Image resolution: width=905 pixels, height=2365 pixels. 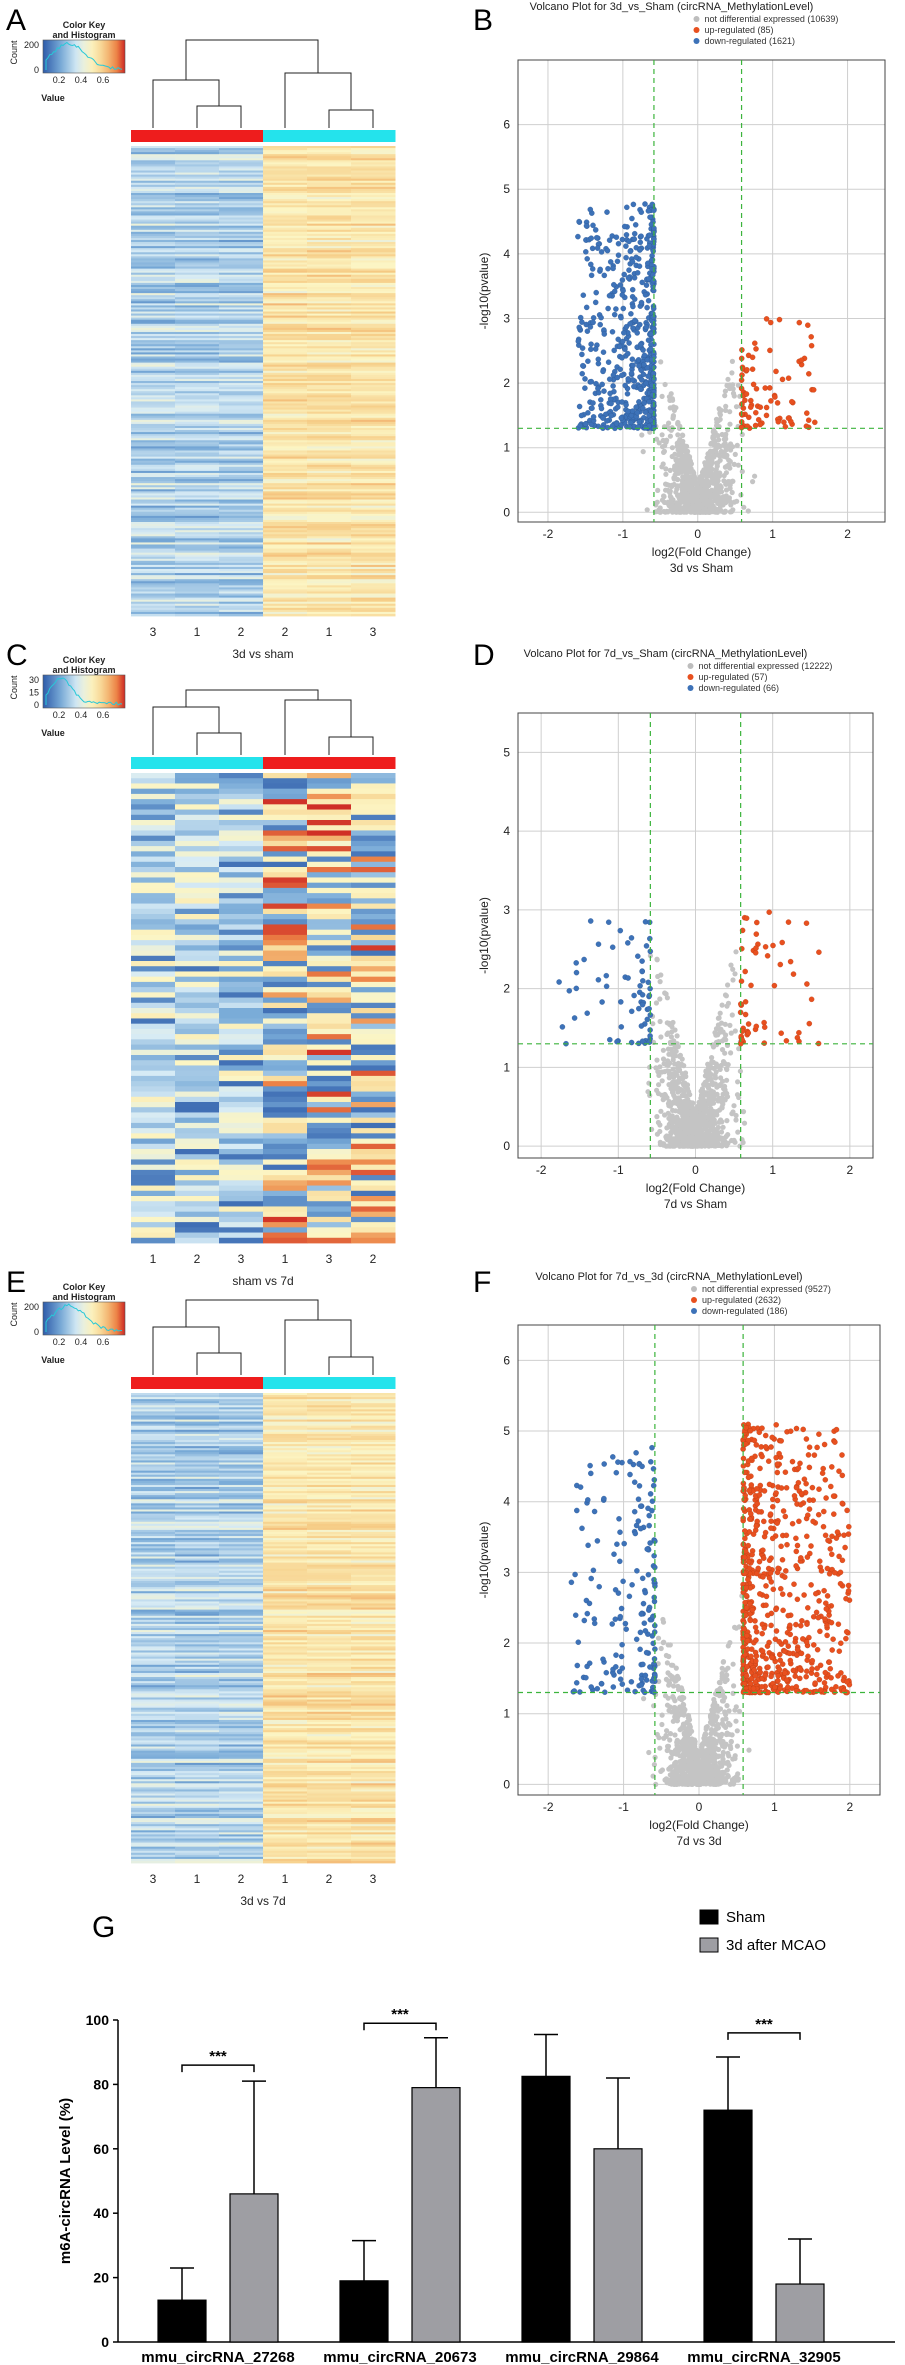 What do you see at coordinates (84, 55) in the screenshot?
I see `color-key-histogram` at bounding box center [84, 55].